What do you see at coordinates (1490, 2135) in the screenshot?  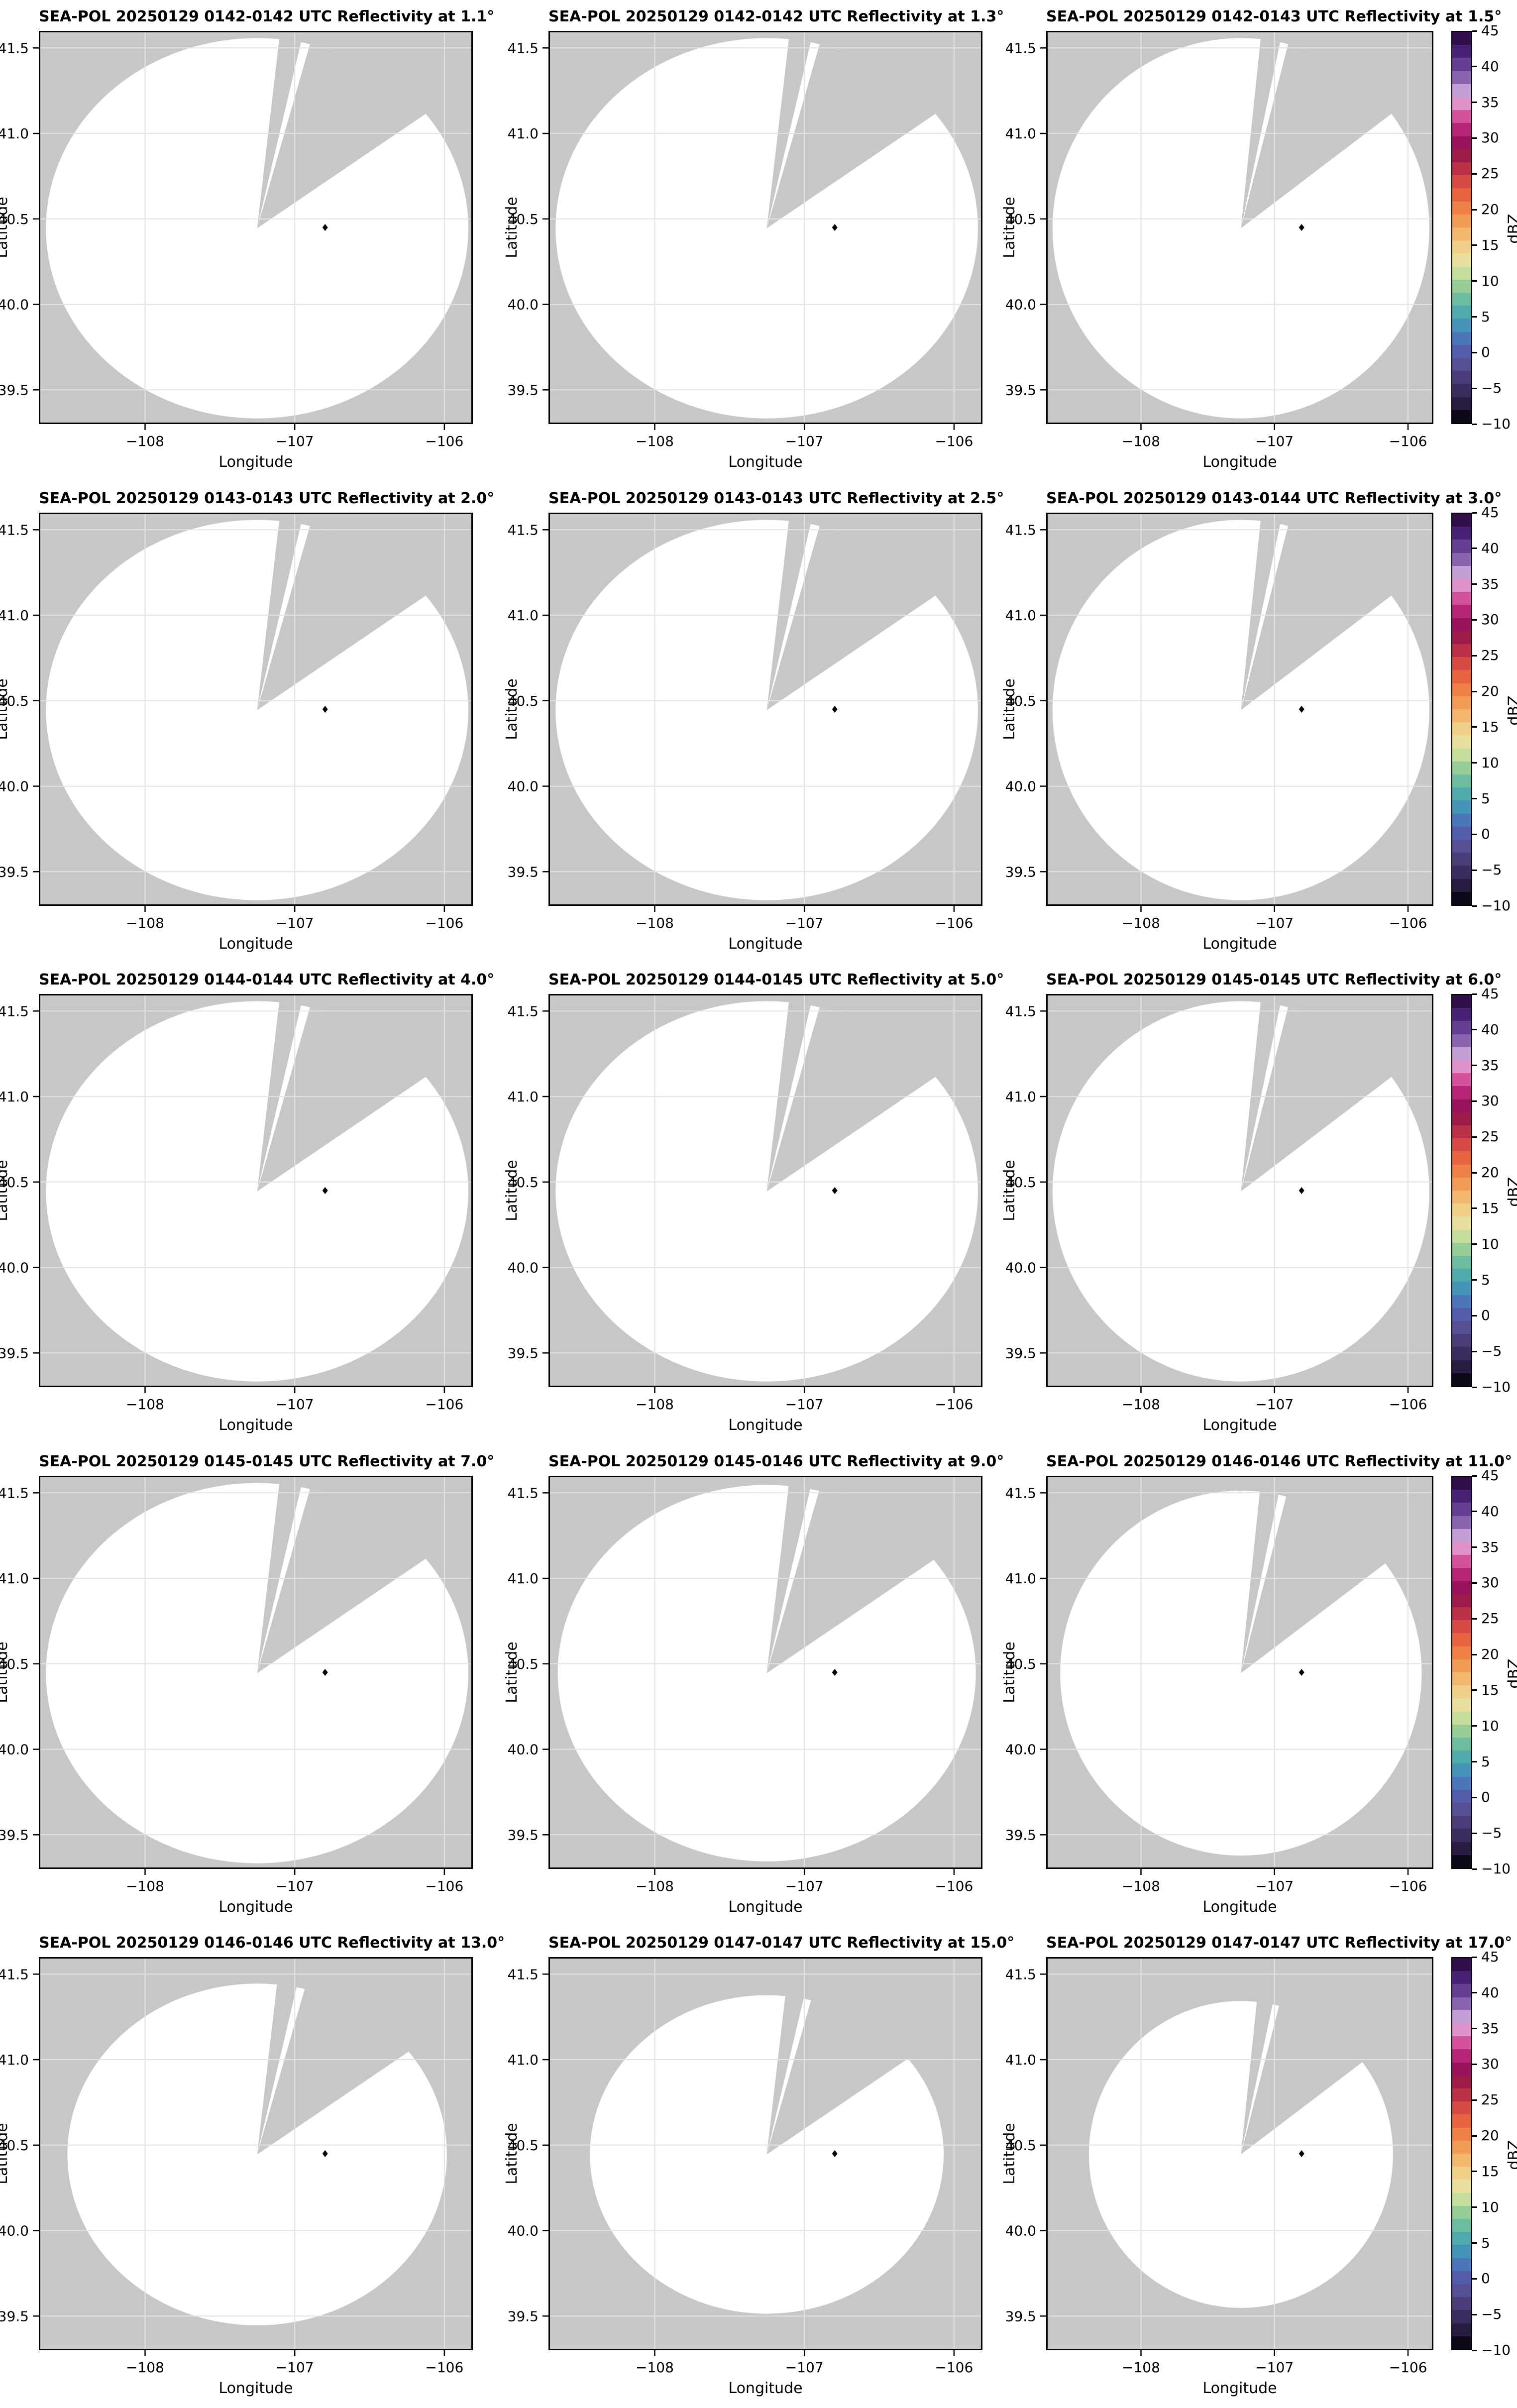 I see `colorbar-tick-label: 20` at bounding box center [1490, 2135].